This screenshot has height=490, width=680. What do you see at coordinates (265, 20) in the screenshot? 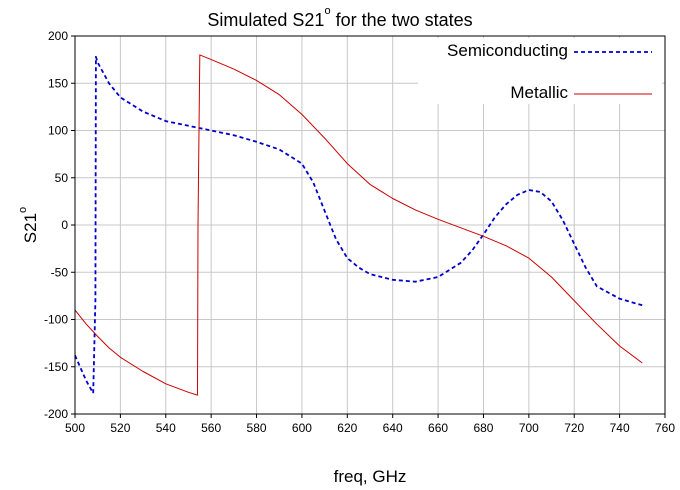
I see `chart-title-main: Simulated S21` at bounding box center [265, 20].